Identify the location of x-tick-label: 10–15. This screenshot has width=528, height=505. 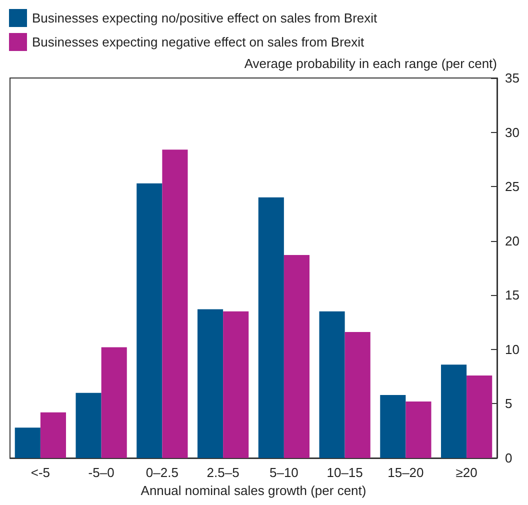
(344, 472).